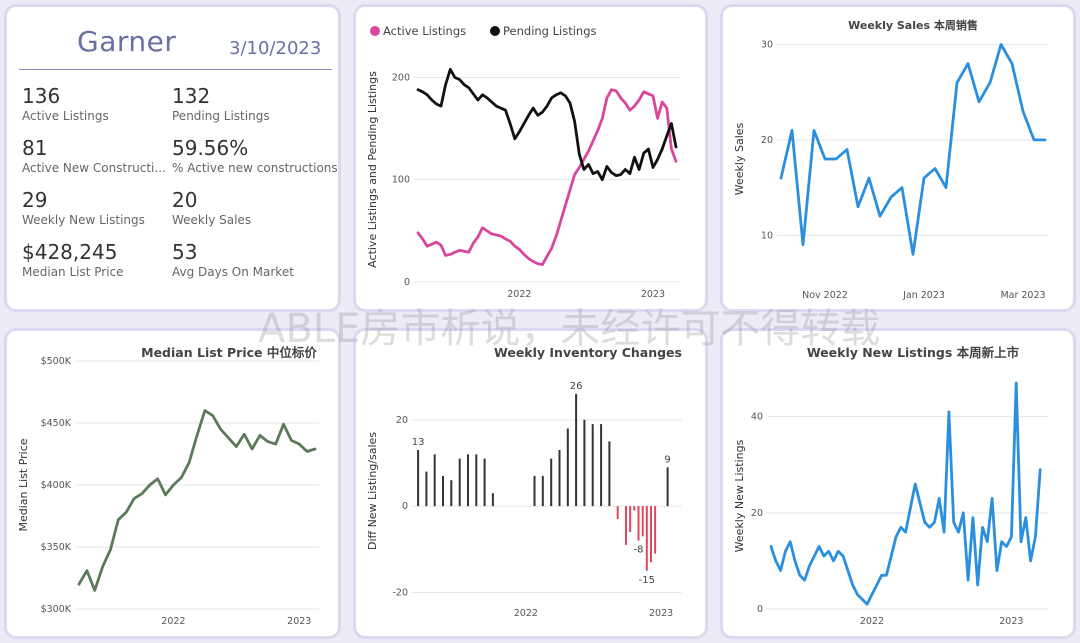 The image size is (1080, 643). Describe the element at coordinates (372, 491) in the screenshot. I see `y-axis-label: Diff New Listing/sales` at that location.